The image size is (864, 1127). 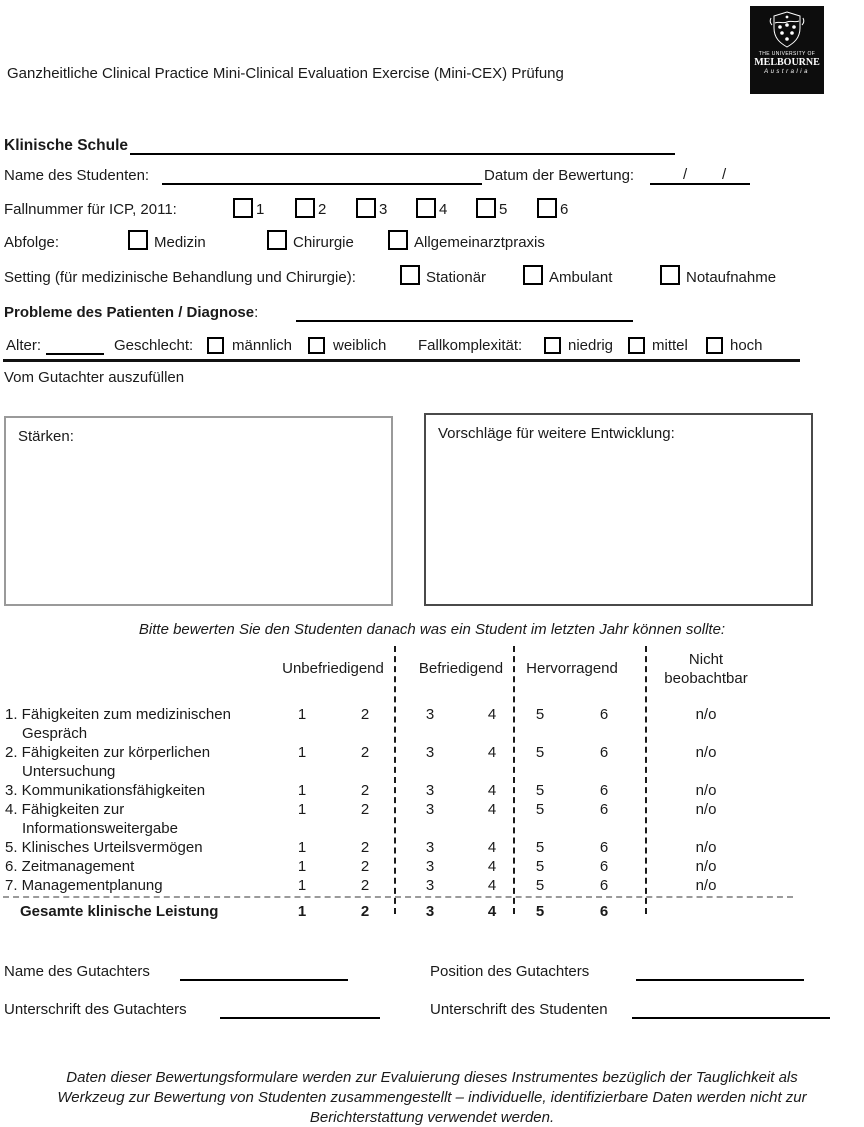 I want to click on student-name-label: Name des Studenten:, so click(x=77, y=175).